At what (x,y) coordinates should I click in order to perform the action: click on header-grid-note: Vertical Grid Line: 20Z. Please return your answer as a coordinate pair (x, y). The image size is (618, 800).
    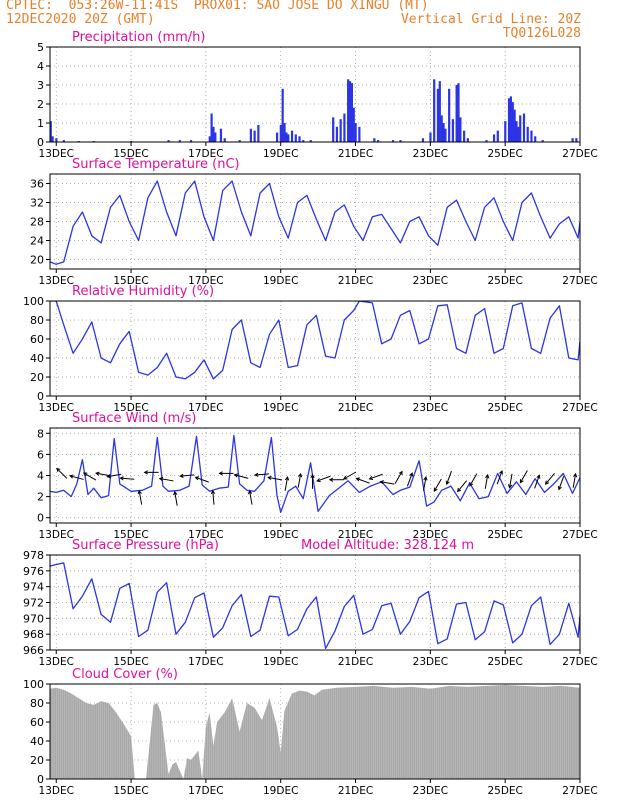
    Looking at the image, I should click on (490, 19).